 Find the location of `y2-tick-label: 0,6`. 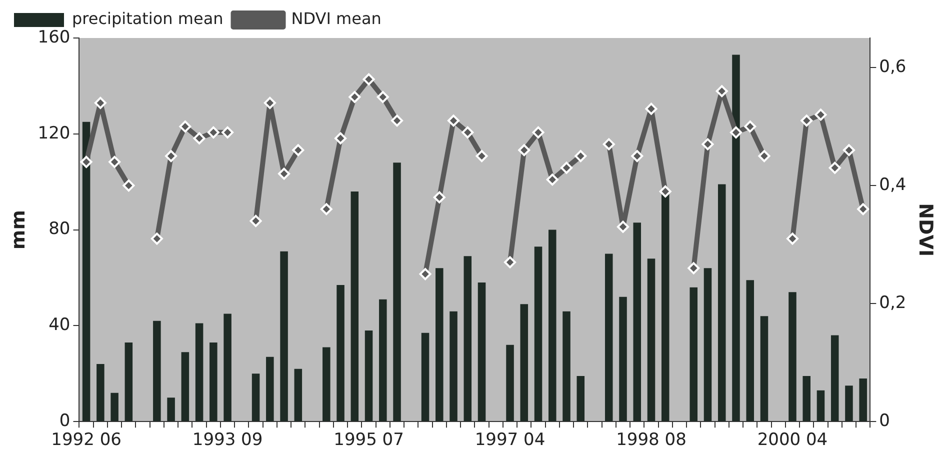

y2-tick-label: 0,6 is located at coordinates (892, 66).